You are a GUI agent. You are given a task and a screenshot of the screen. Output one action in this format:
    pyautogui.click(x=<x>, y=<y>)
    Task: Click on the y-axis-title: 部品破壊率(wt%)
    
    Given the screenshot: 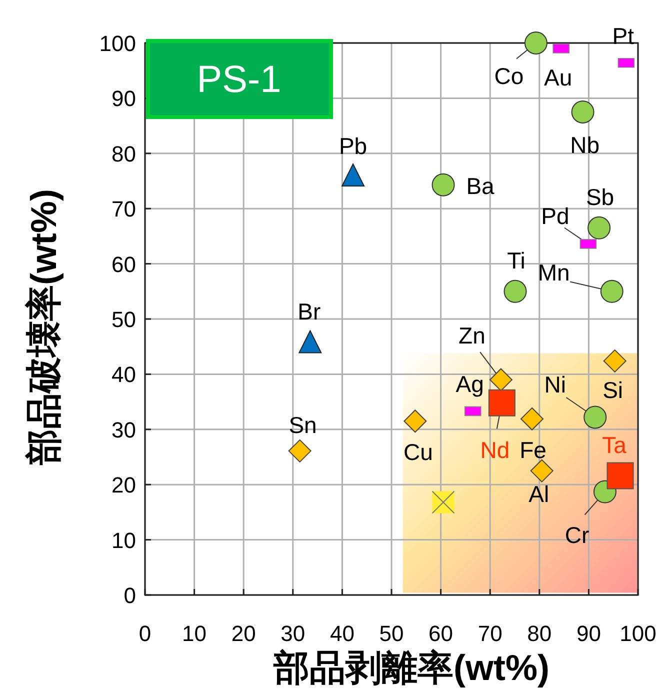 What is the action you would take?
    pyautogui.click(x=43, y=327)
    